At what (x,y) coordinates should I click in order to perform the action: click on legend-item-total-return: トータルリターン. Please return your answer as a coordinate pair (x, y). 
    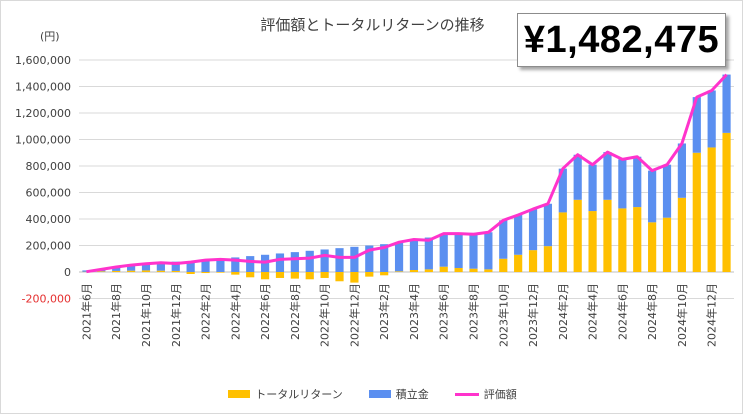
    Looking at the image, I should click on (285, 394).